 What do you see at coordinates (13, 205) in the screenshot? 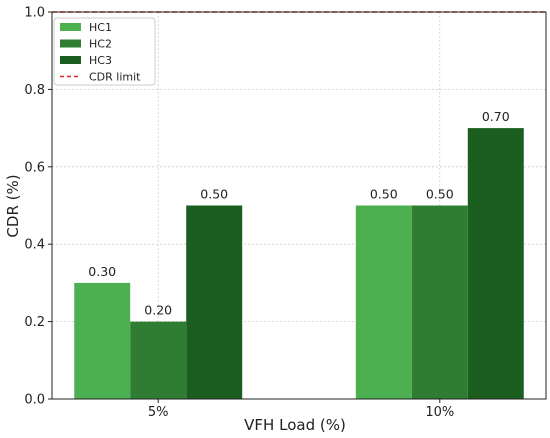
I see `y-axis-title: CDR (%)` at bounding box center [13, 205].